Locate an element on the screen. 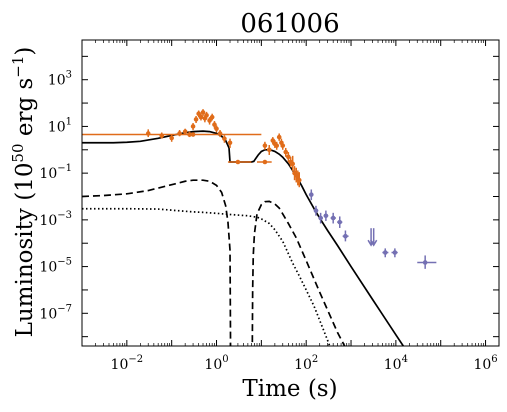 Image resolution: width=507 pixels, height=412 pixels. y-tick-exp: 1 is located at coordinates (69, 121).